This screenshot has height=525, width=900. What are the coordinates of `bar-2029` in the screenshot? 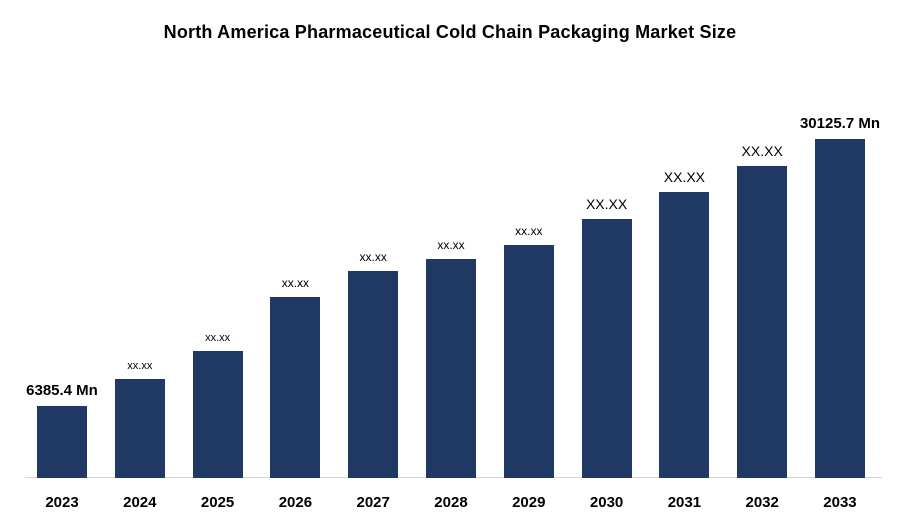 It's located at (528, 361).